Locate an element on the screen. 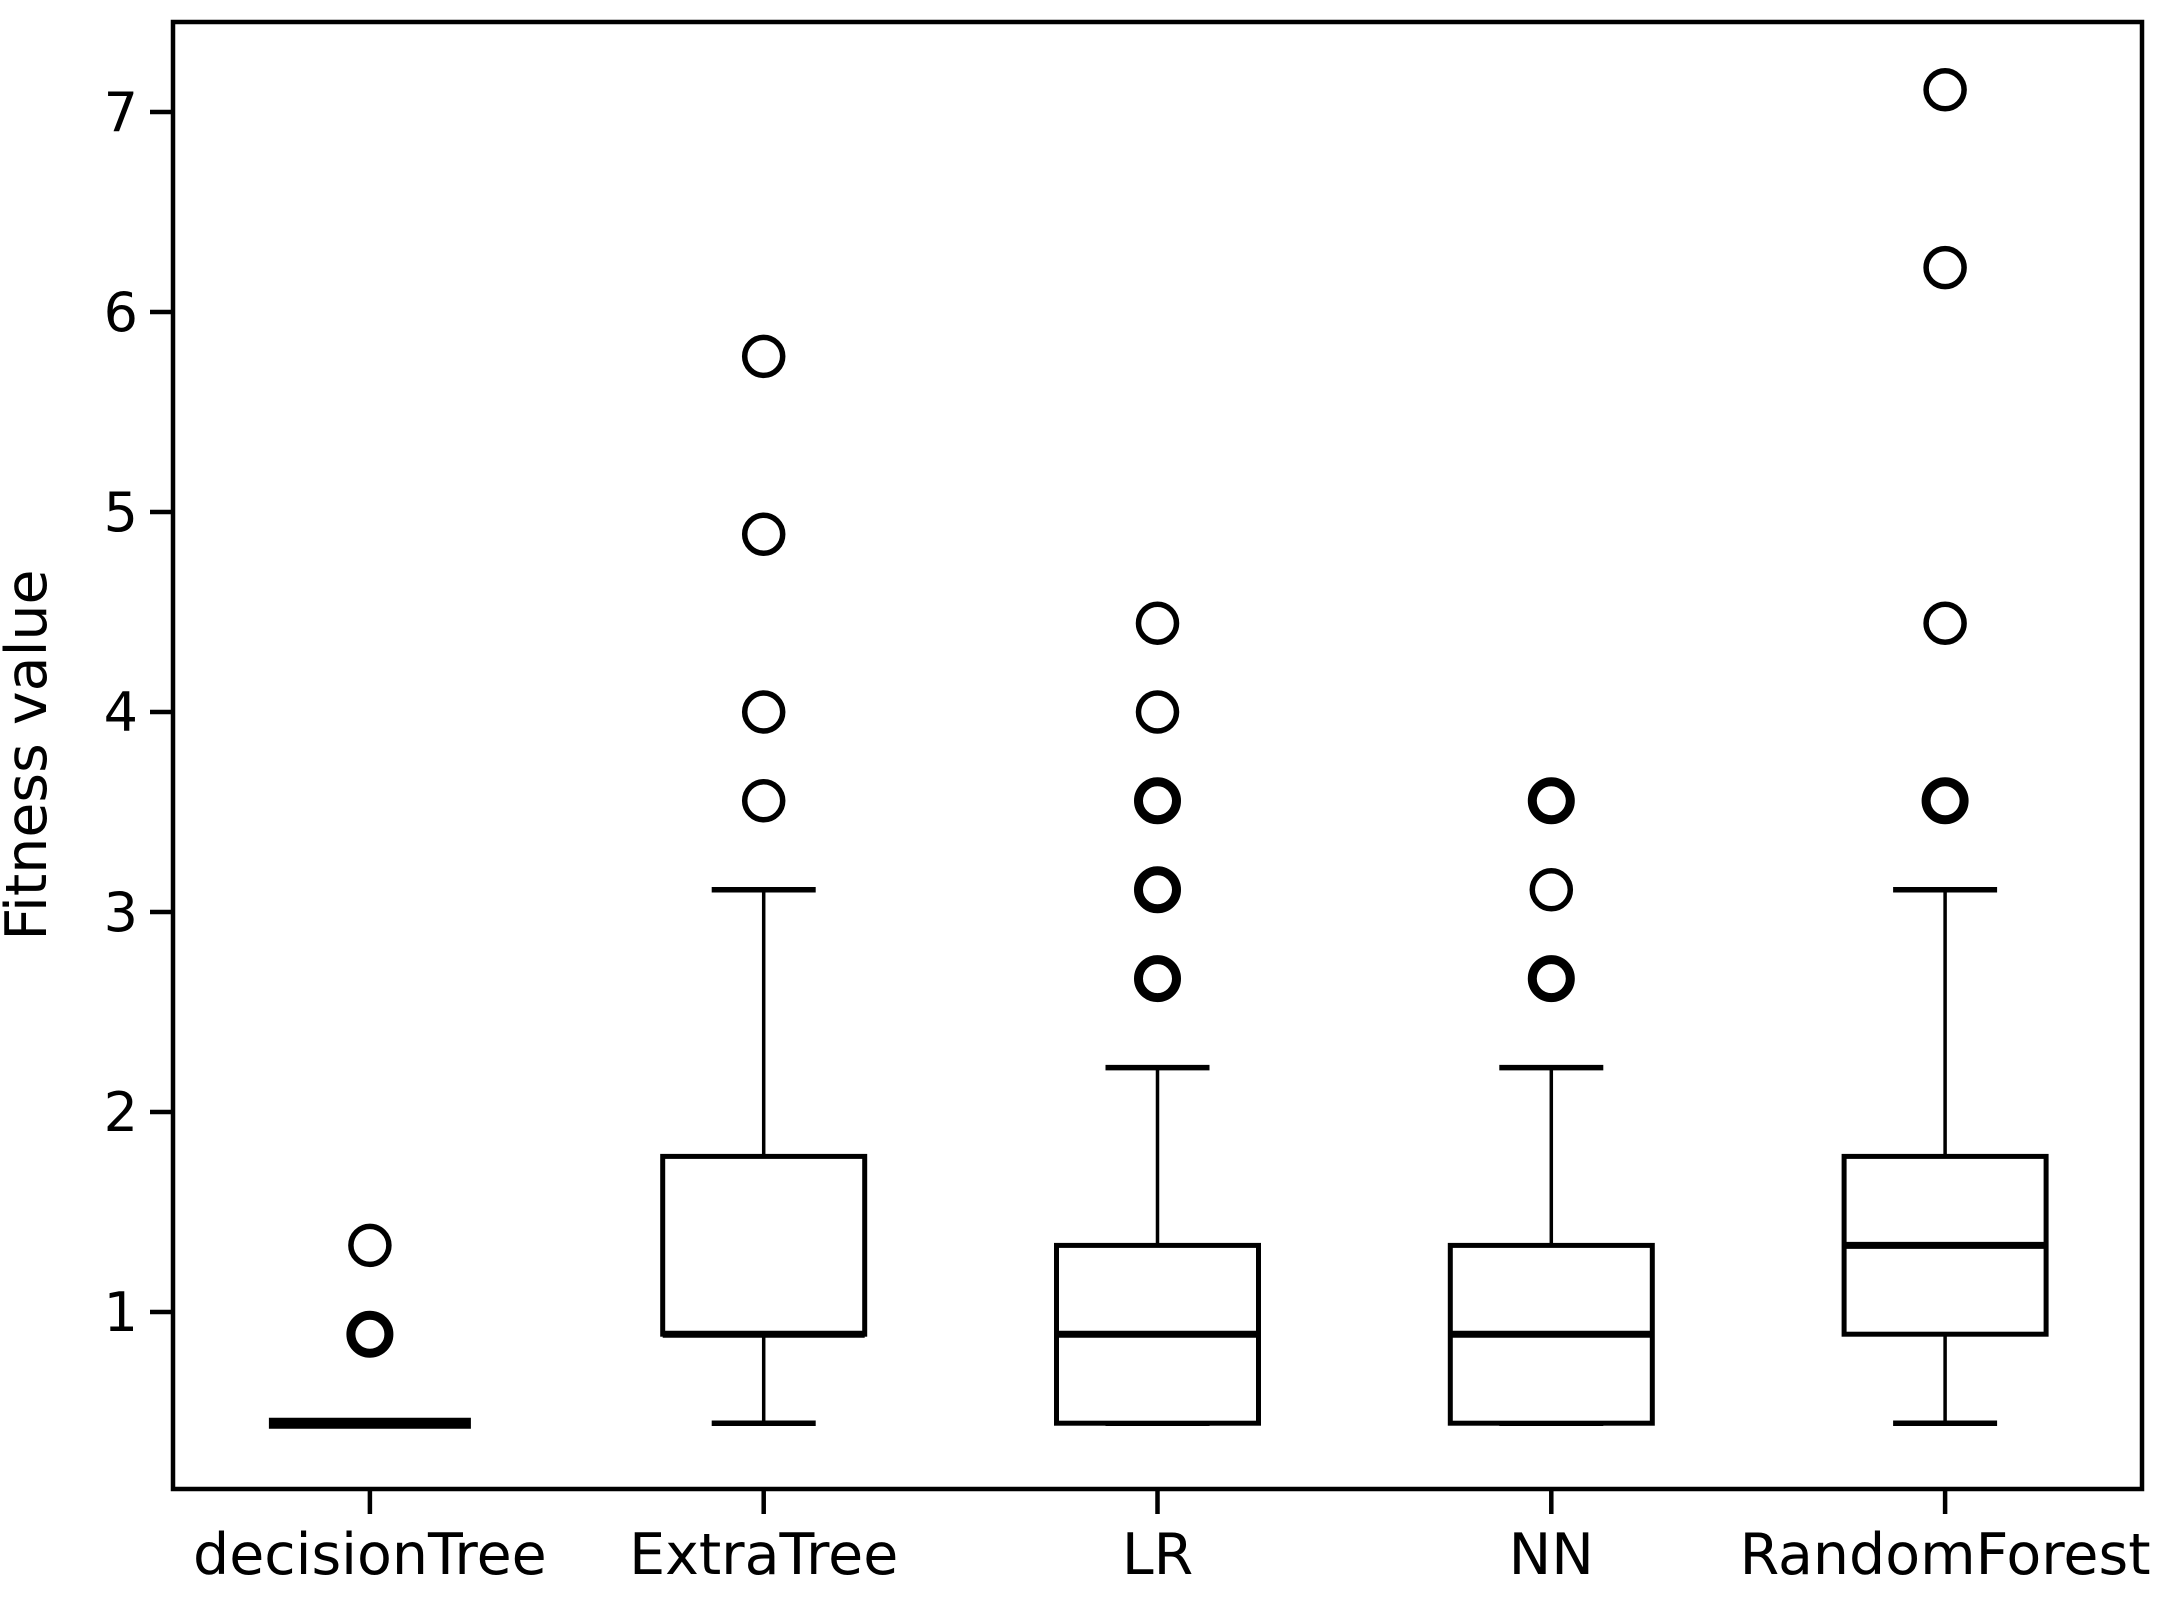 The height and width of the screenshot is (1609, 2173). x-tick-label: LR is located at coordinates (1157, 1555).